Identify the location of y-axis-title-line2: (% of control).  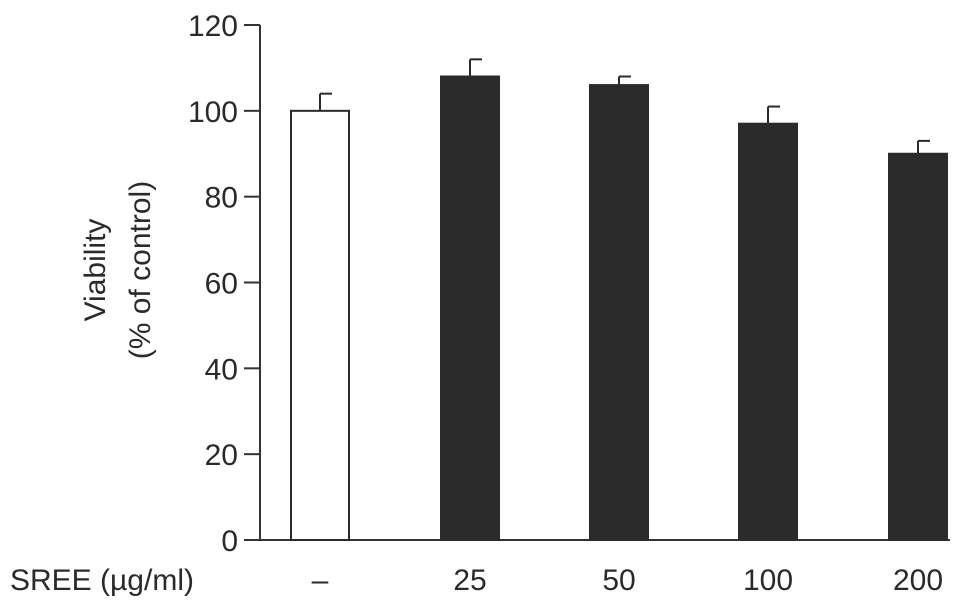
(140, 270).